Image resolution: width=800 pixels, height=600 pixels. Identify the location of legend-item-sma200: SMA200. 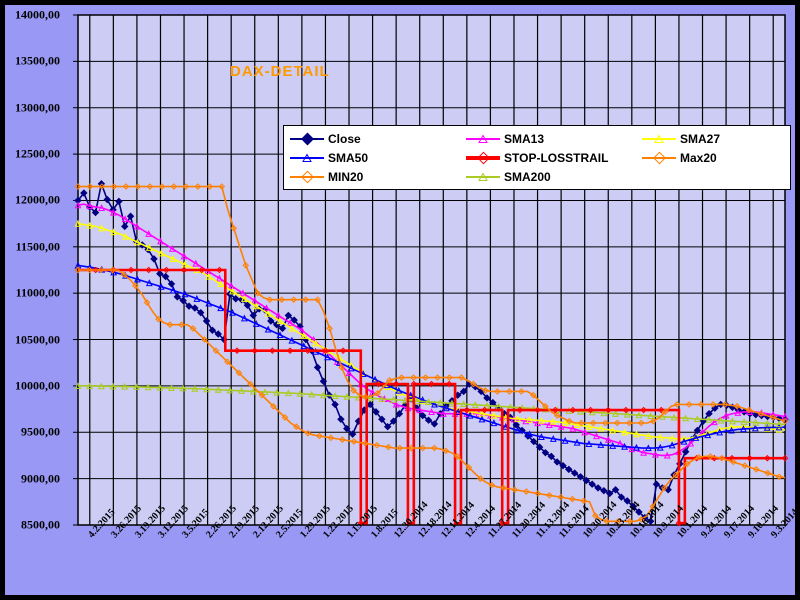
(508, 177).